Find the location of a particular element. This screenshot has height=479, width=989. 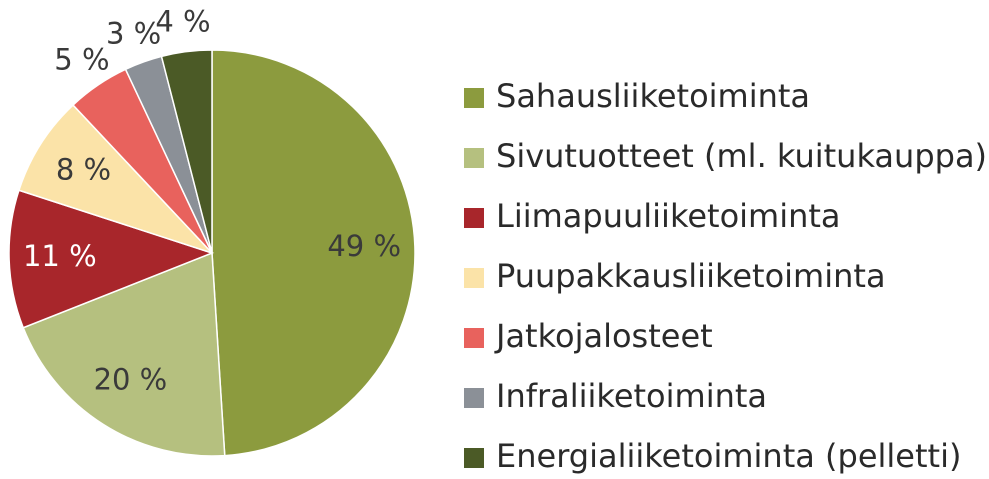

legend-label: Infraliiketoiminta is located at coordinates (631, 396).